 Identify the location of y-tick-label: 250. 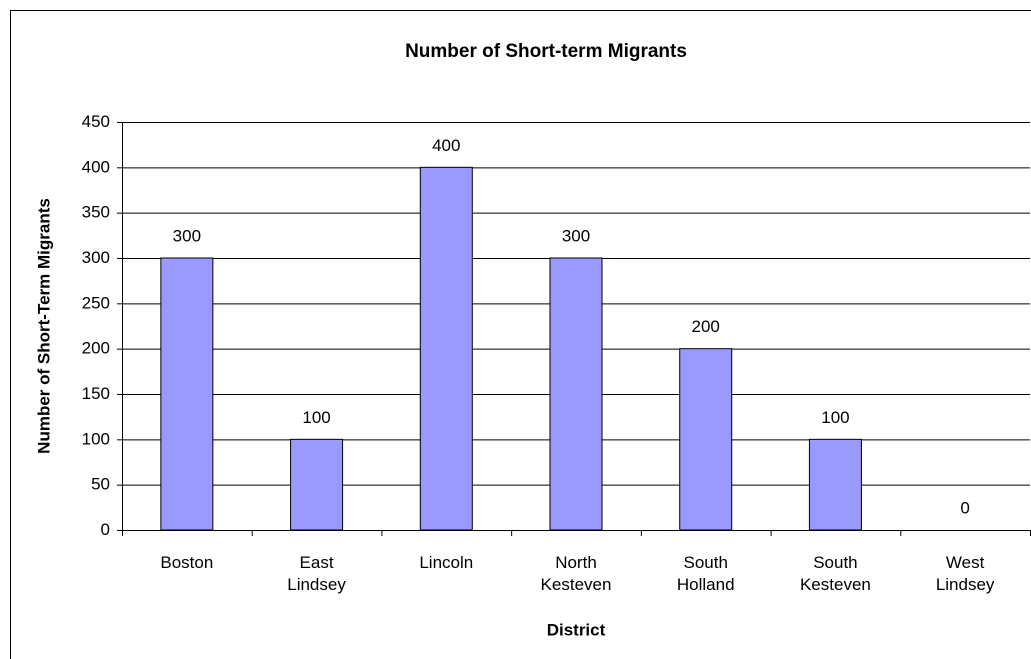
(96, 302).